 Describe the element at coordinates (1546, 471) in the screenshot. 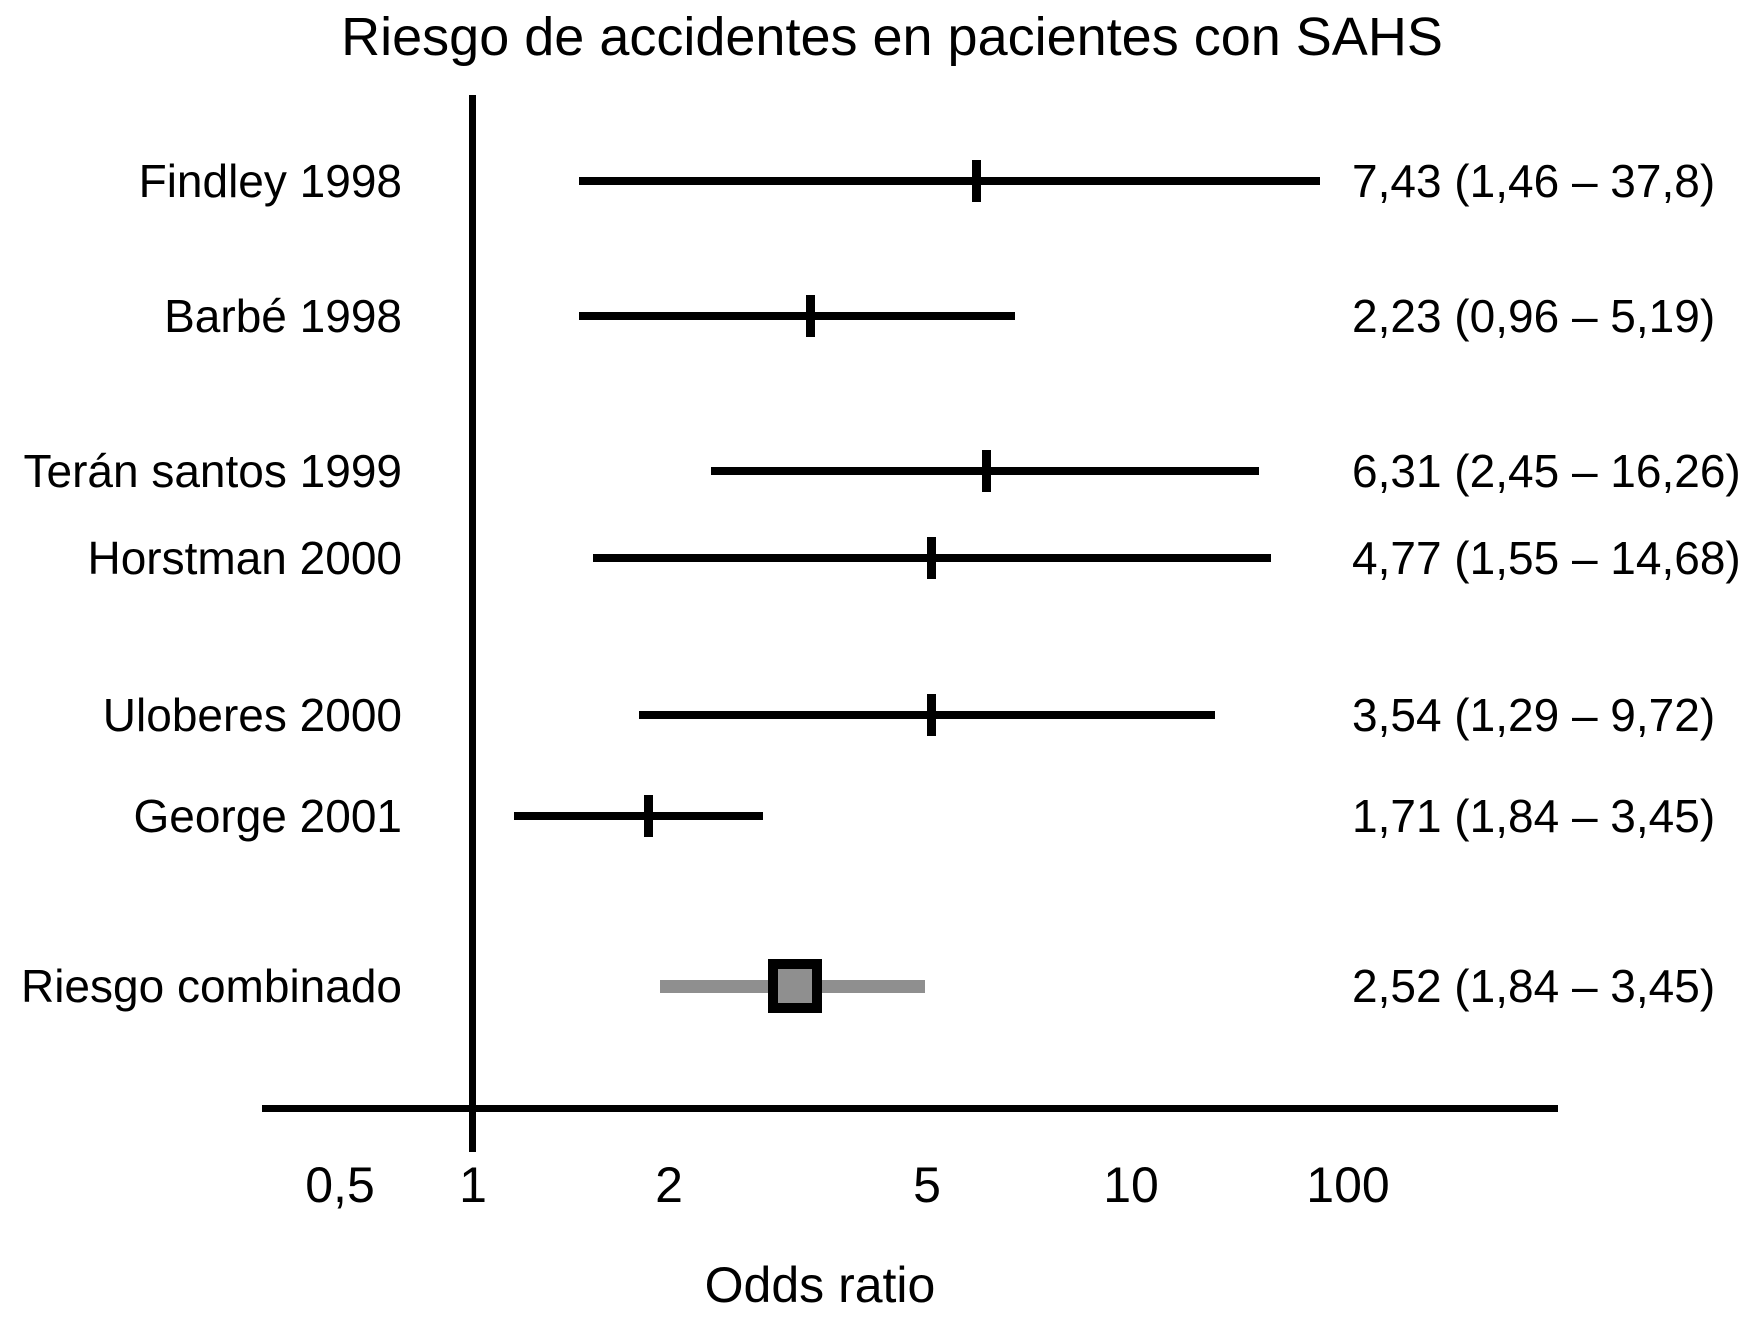

I see `study-value: 6,31 (2,45 – 16,26)` at that location.